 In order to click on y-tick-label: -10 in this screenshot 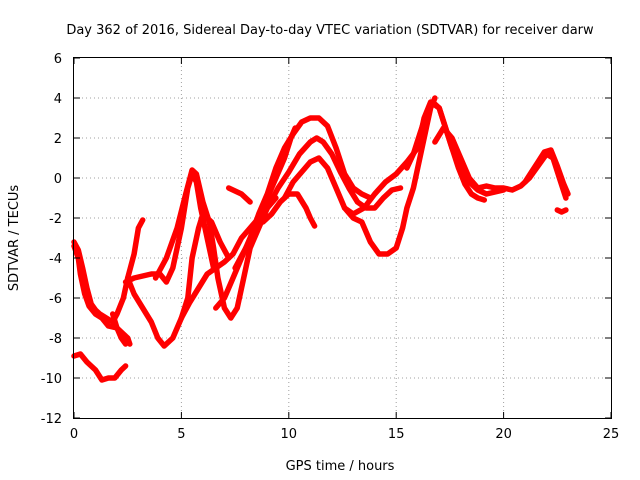, I will do `click(51, 379)`.